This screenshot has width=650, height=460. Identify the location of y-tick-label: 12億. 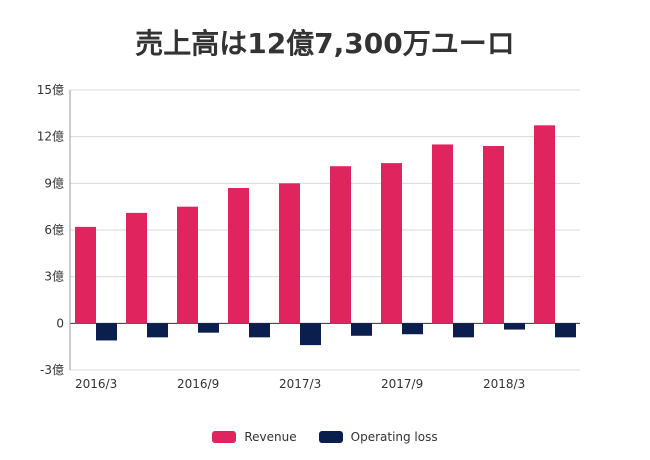
(50, 137).